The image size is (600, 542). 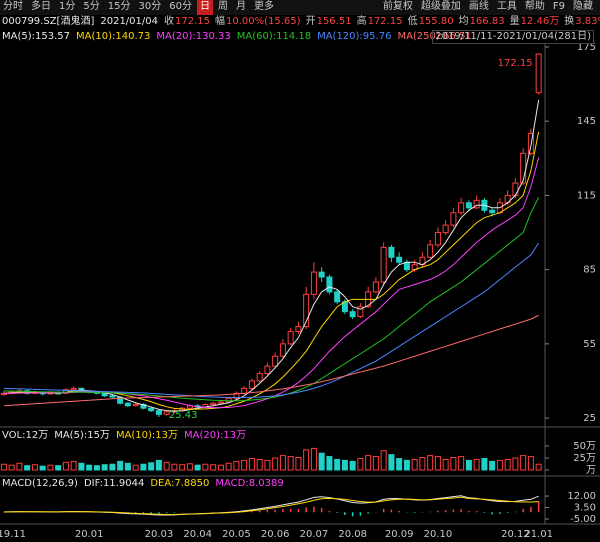 I want to click on field-label: 换, so click(x=569, y=21).